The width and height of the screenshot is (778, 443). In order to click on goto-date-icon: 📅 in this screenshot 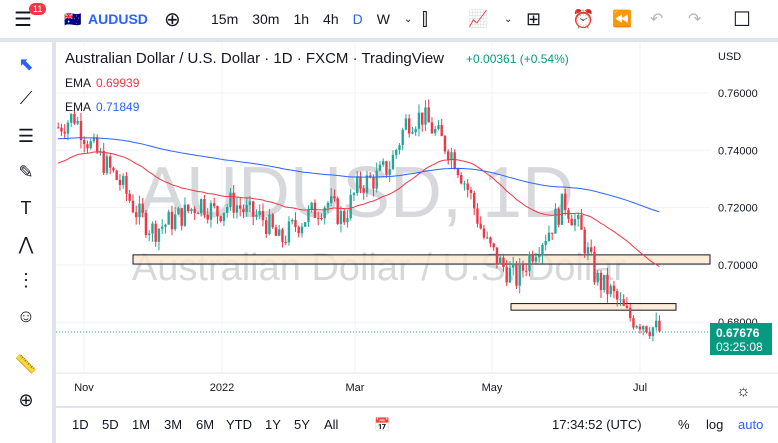, I will do `click(382, 424)`.